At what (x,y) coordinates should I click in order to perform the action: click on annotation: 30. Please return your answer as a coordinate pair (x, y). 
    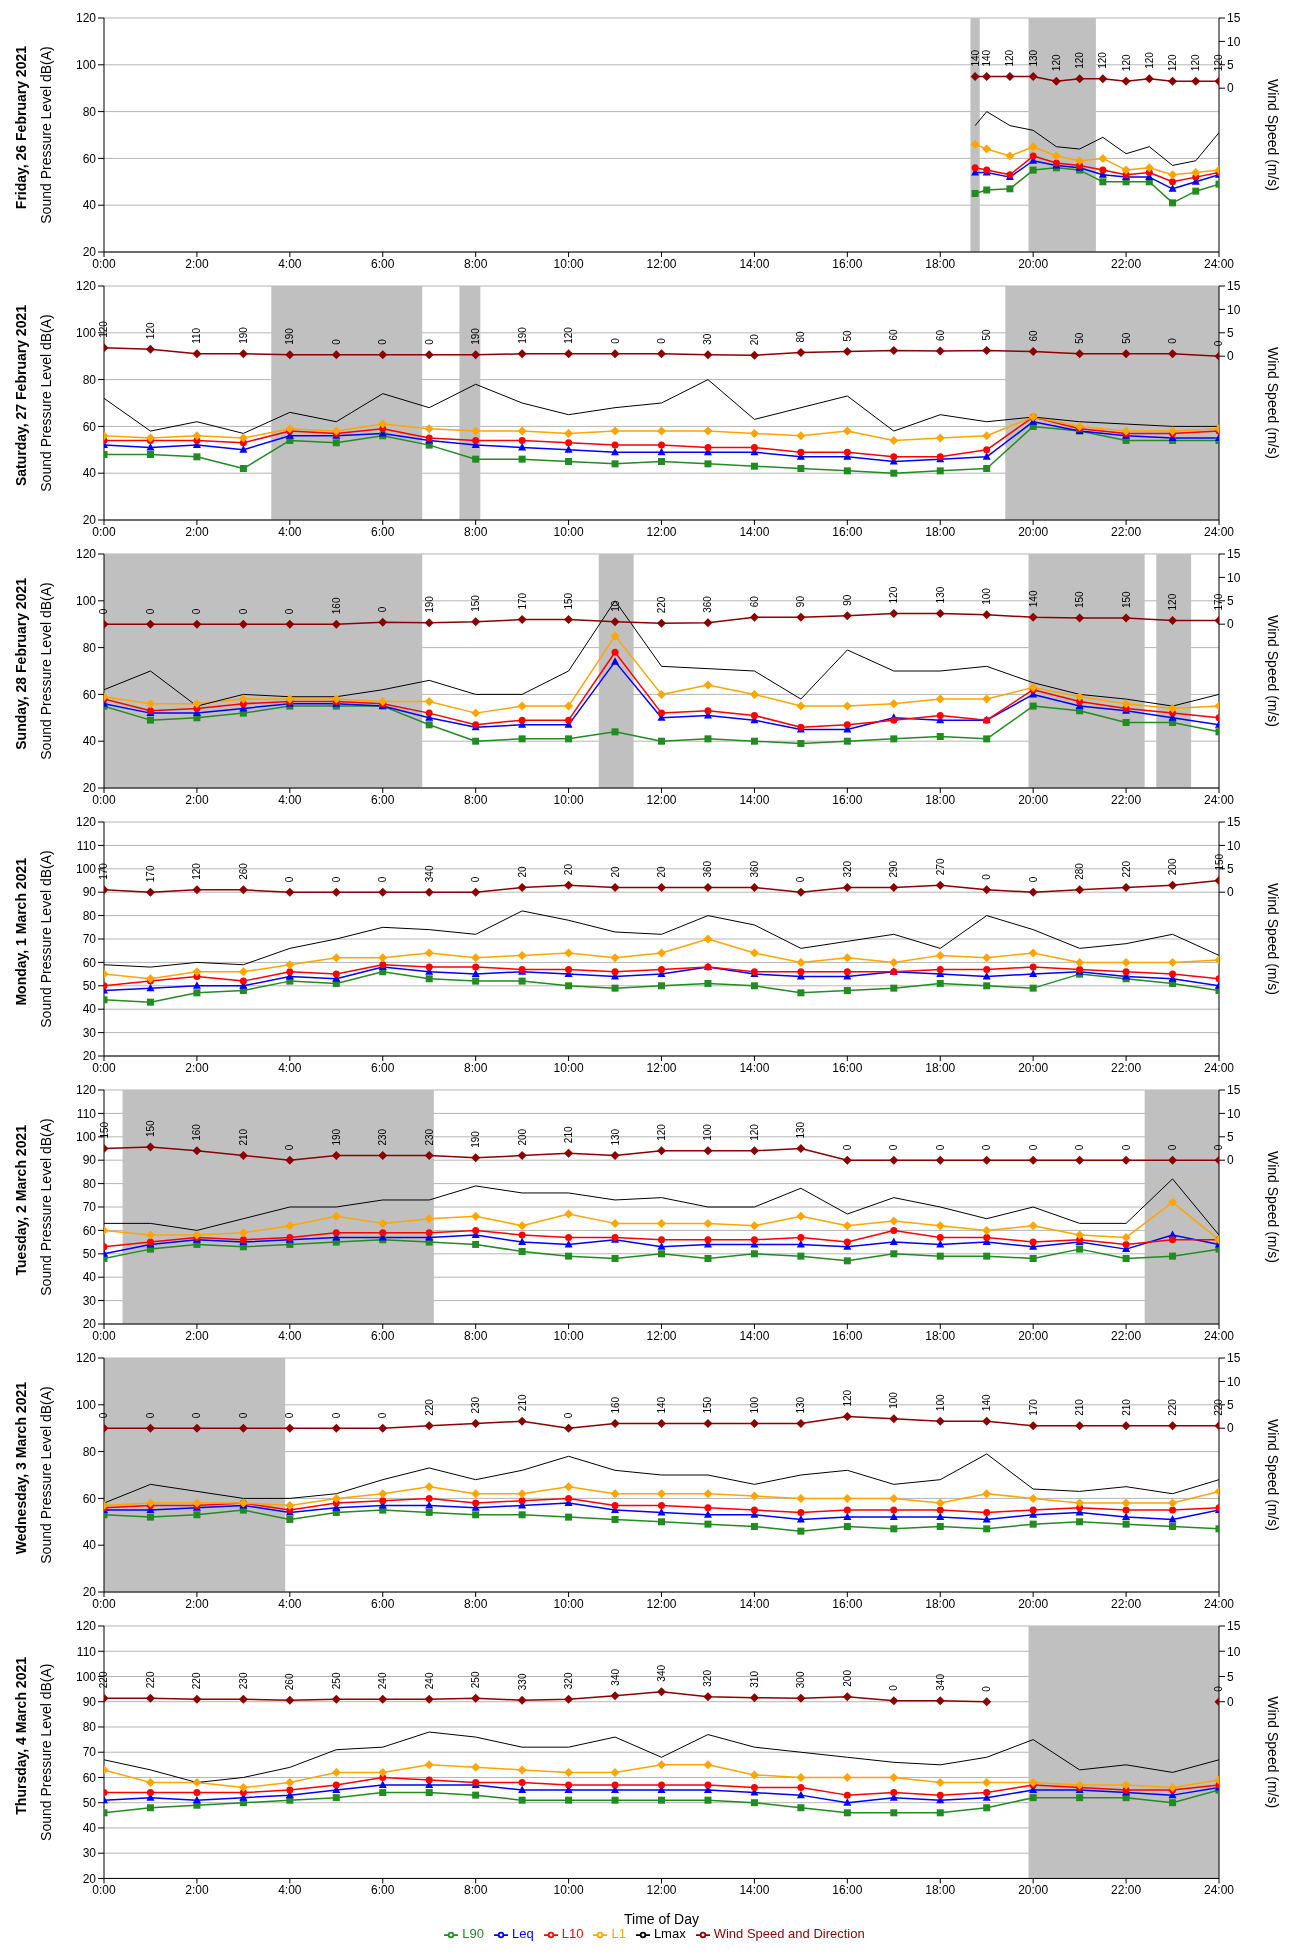
    Looking at the image, I should click on (708, 339).